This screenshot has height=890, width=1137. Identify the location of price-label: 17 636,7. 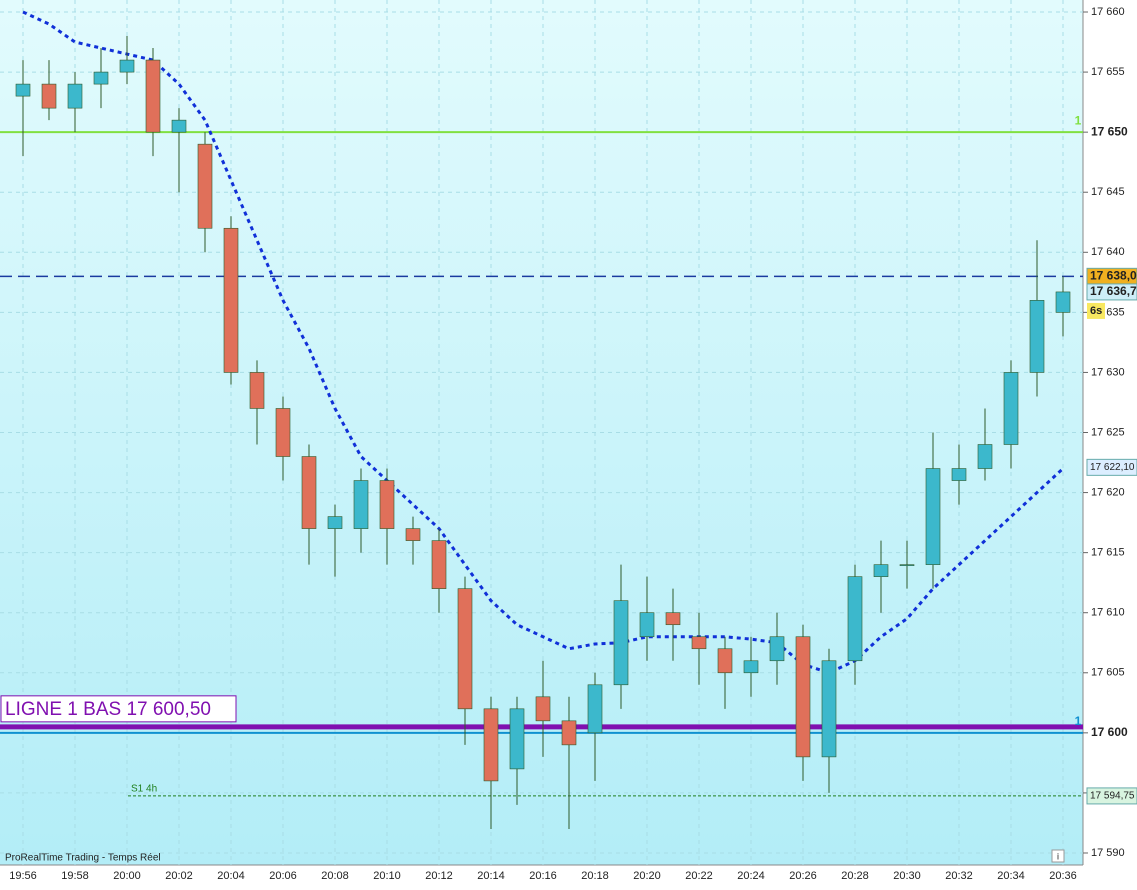
(1113, 291).